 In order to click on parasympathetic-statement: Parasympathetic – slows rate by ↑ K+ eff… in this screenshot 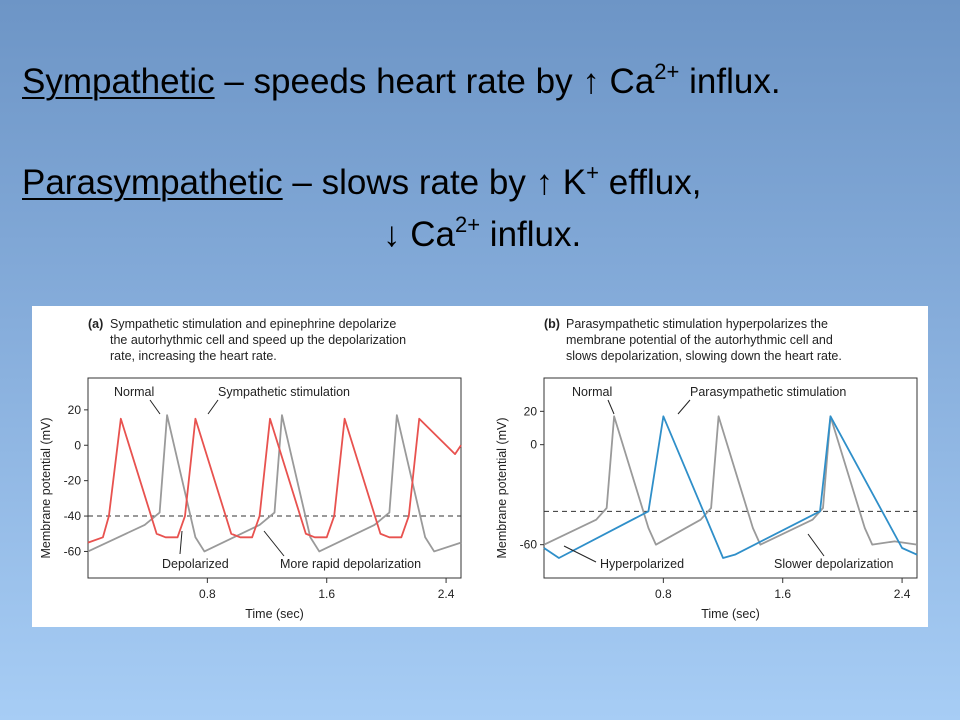, I will do `click(362, 181)`.